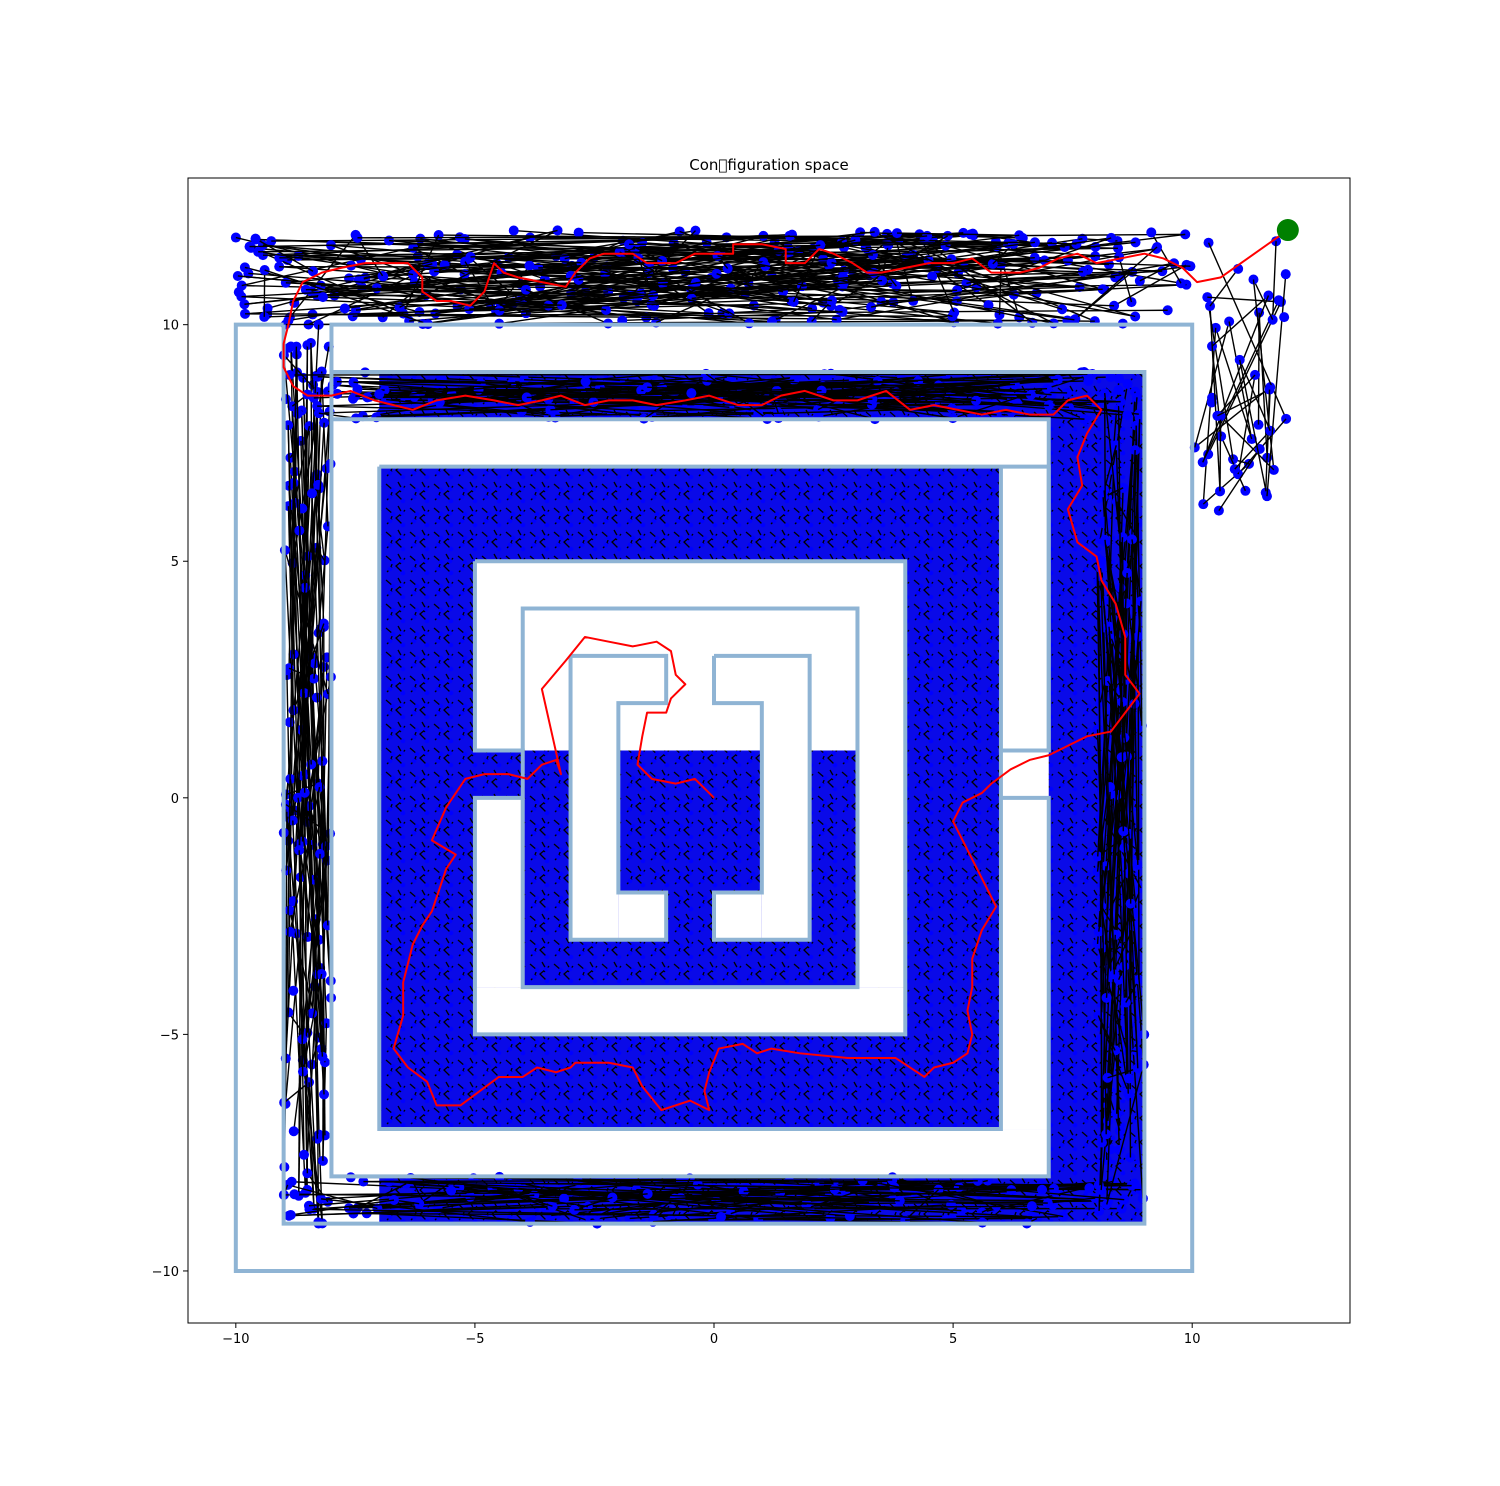 The image size is (1500, 1486). What do you see at coordinates (170, 326) in the screenshot?
I see `y-tick-label: 10` at bounding box center [170, 326].